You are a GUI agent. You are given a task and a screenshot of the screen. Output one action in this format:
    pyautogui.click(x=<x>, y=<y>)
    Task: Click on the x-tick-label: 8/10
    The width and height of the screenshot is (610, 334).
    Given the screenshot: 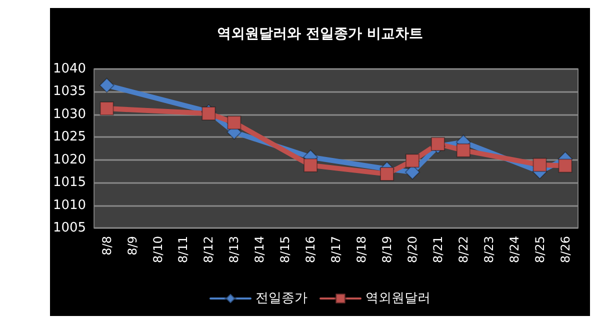 What is the action you would take?
    pyautogui.click(x=157, y=249)
    